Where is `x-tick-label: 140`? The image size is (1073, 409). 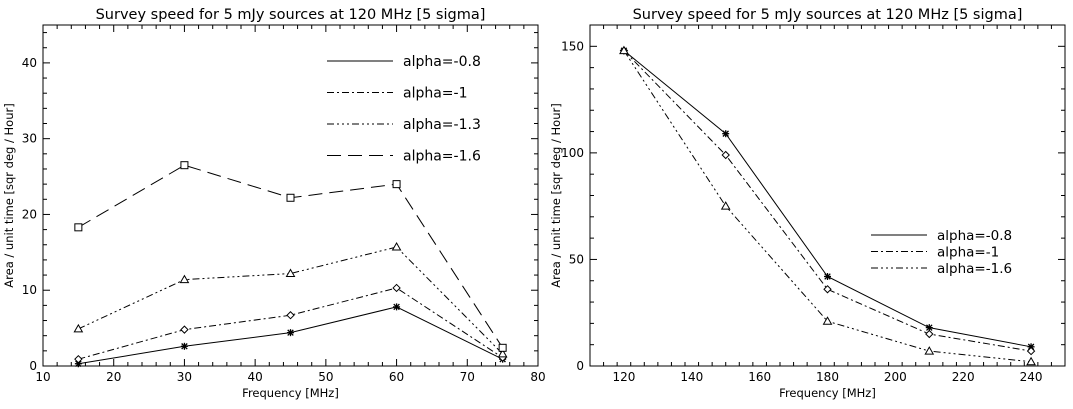 x-tick-label: 140 is located at coordinates (691, 377).